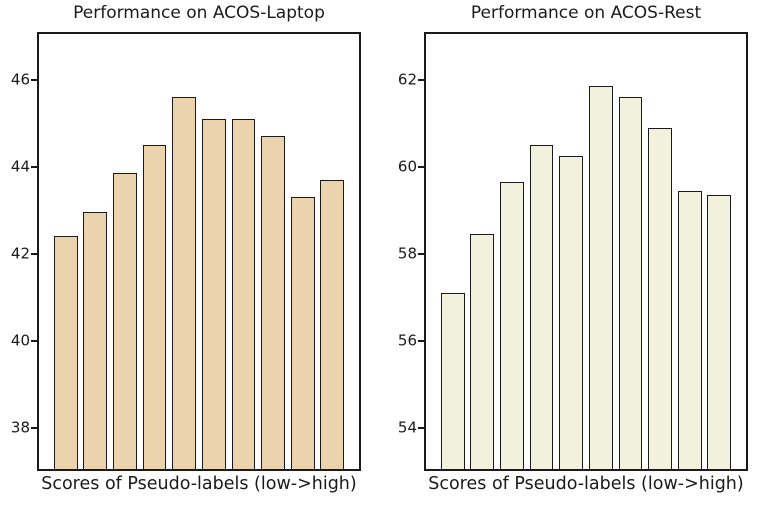  I want to click on y-tick-label: 44, so click(20, 166).